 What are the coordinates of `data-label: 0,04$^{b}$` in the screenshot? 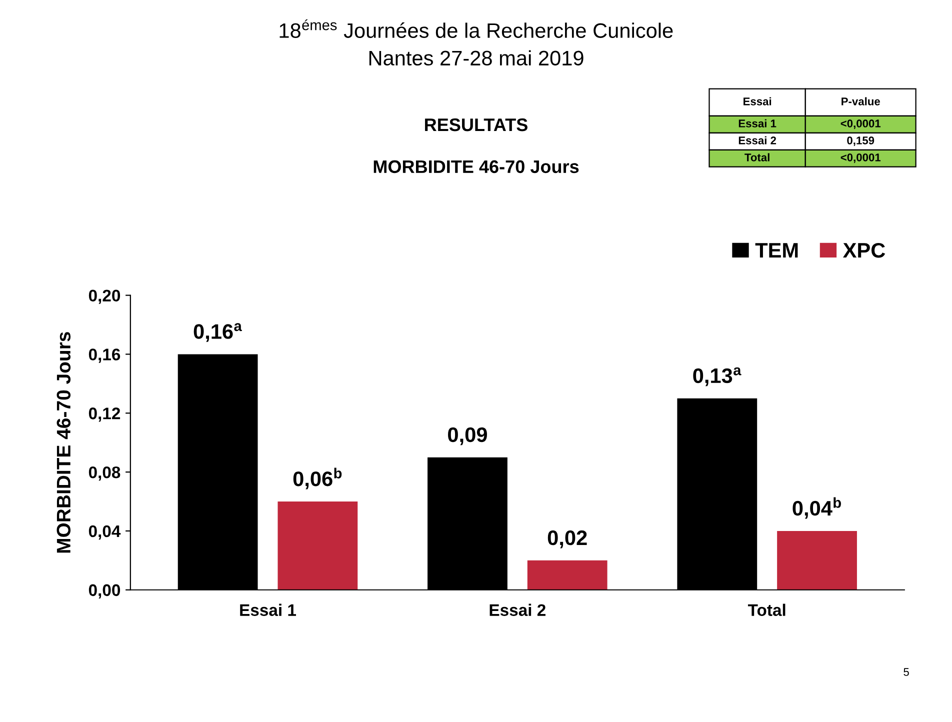 It's located at (816, 508).